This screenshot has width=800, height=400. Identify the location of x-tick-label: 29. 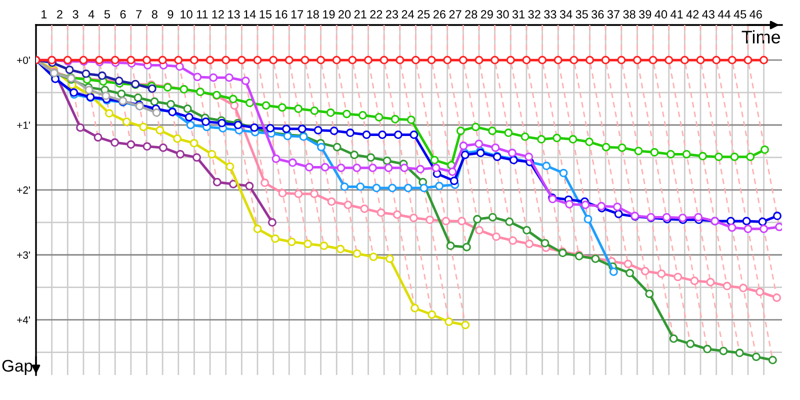
(486, 14).